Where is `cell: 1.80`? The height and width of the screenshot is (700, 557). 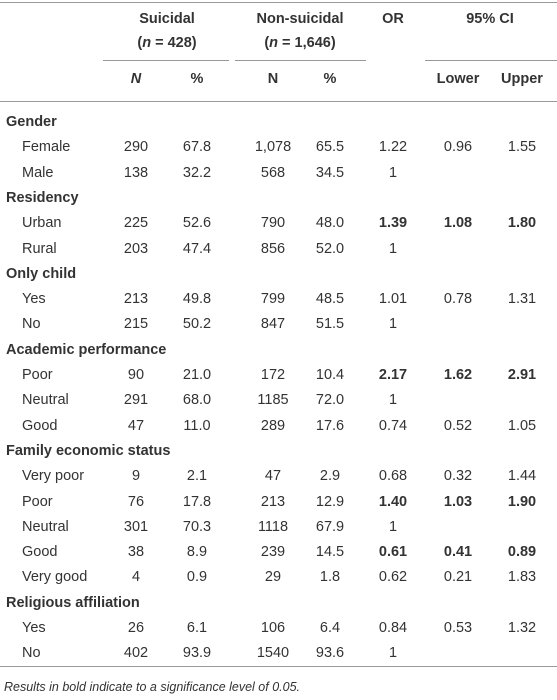
cell: 1.80 is located at coordinates (522, 223).